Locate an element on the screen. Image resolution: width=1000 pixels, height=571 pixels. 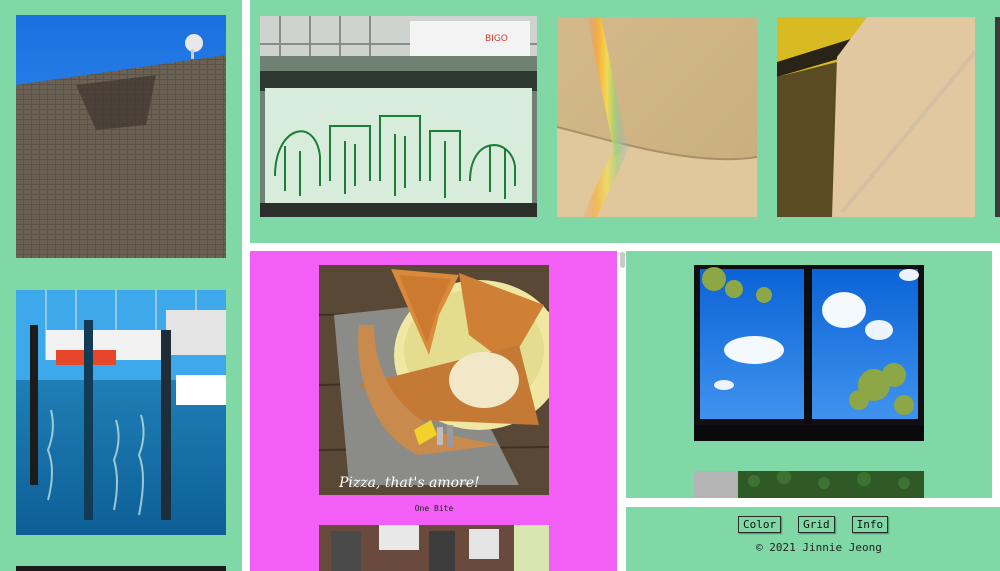
photo-partial-dark is located at coordinates (121, 568).